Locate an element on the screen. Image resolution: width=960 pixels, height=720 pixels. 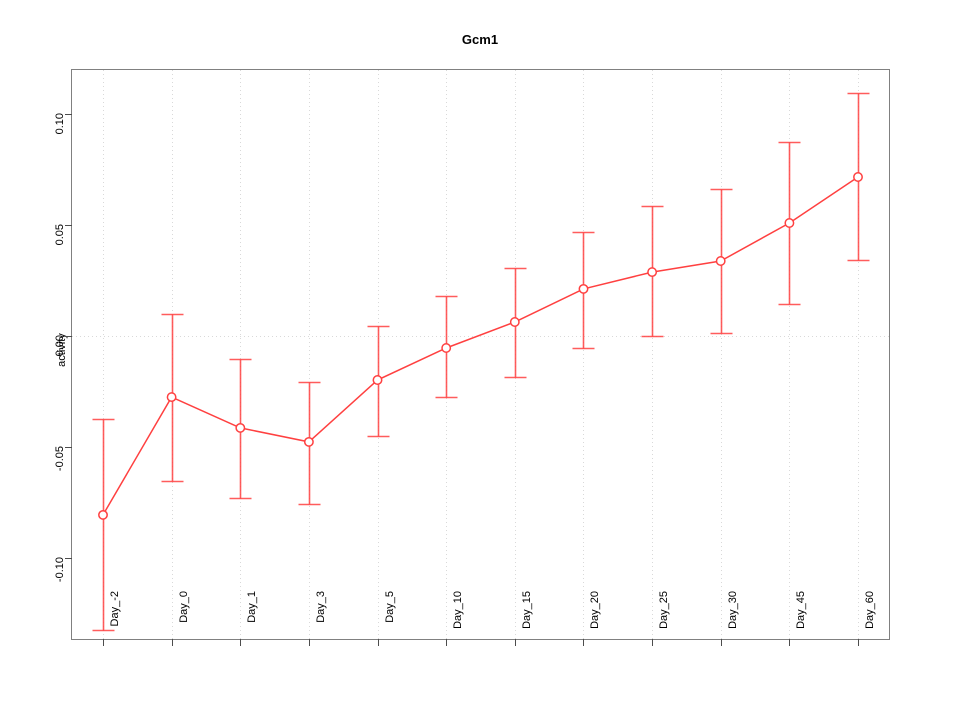
x-tick-label: Day_45 is located at coordinates (800, 610).